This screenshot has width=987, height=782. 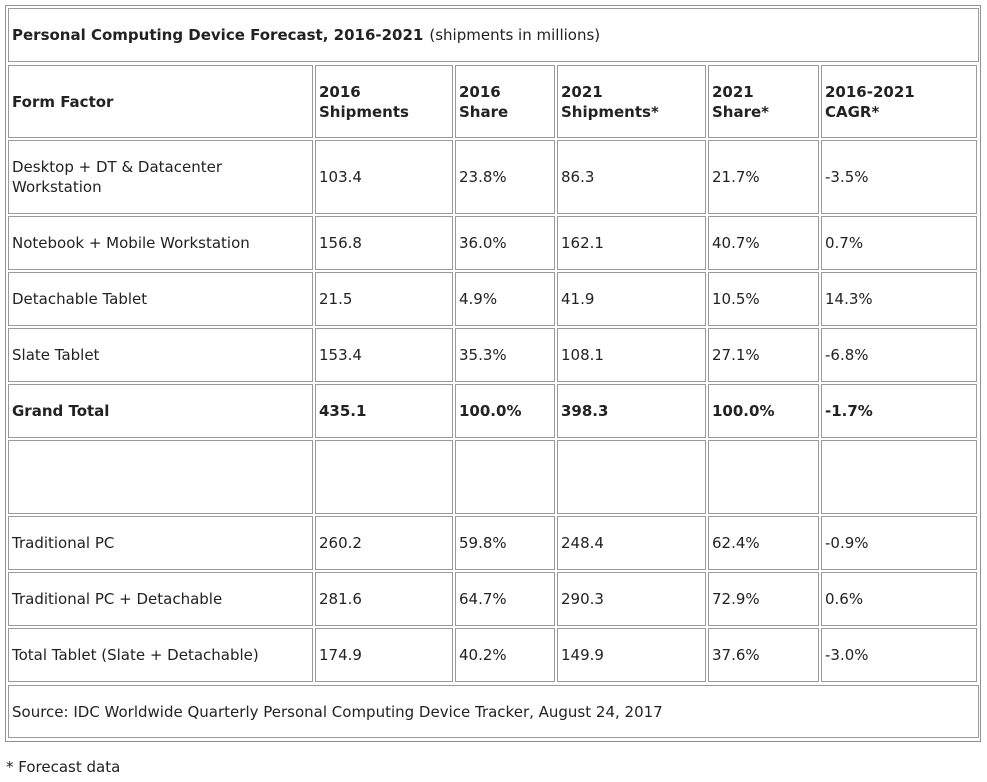 What do you see at coordinates (160, 599) in the screenshot?
I see `row-label: Traditional PC + Detachable` at bounding box center [160, 599].